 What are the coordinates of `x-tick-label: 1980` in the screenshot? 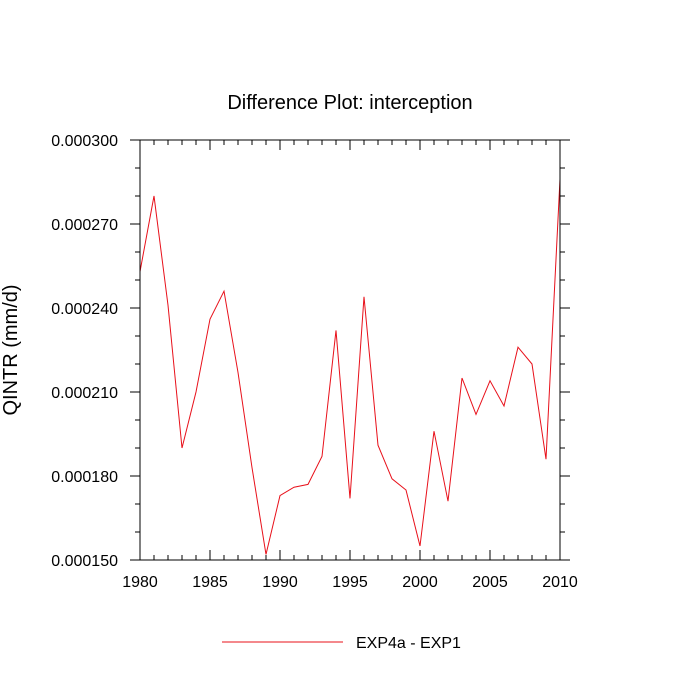 It's located at (140, 582).